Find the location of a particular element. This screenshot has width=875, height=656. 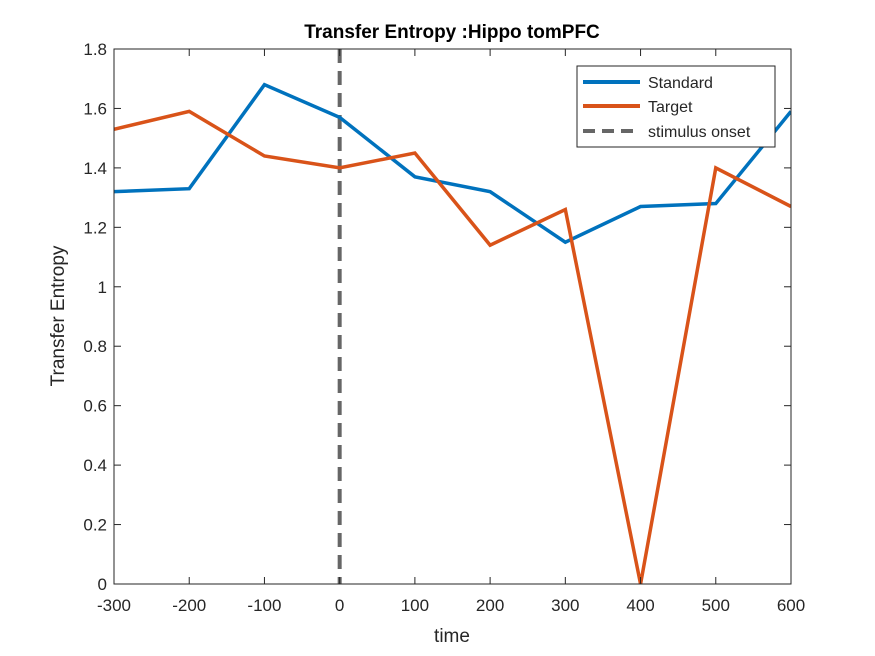

y-tick-label: 0.8 is located at coordinates (95, 346).